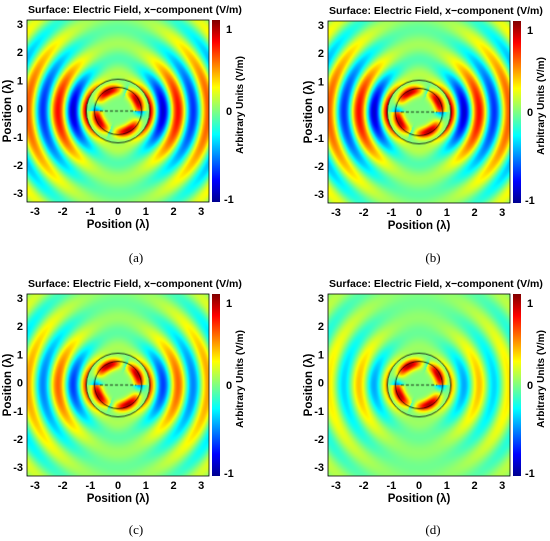 The image size is (550, 541). What do you see at coordinates (432, 257) in the screenshot?
I see `caption: (b)` at bounding box center [432, 257].